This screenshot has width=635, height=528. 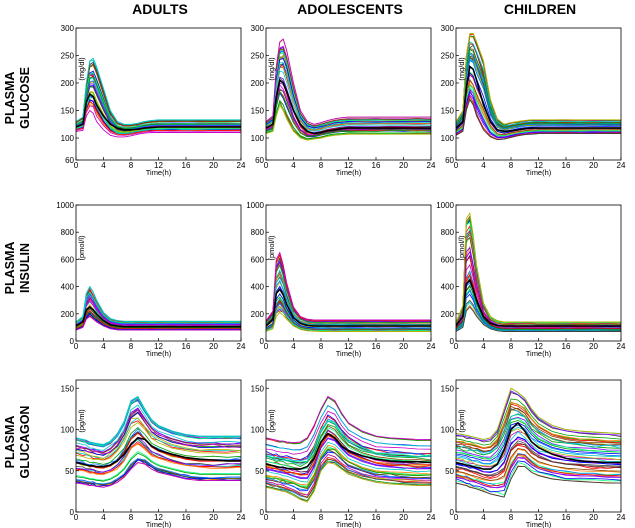 I want to click on y-tick-label: 600, so click(x=68, y=259).